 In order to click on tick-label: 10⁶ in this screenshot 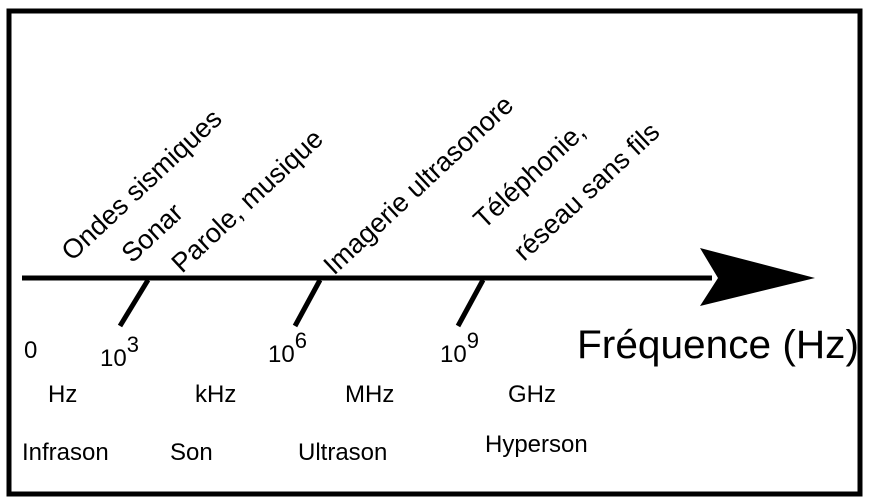, I will do `click(287, 348)`.